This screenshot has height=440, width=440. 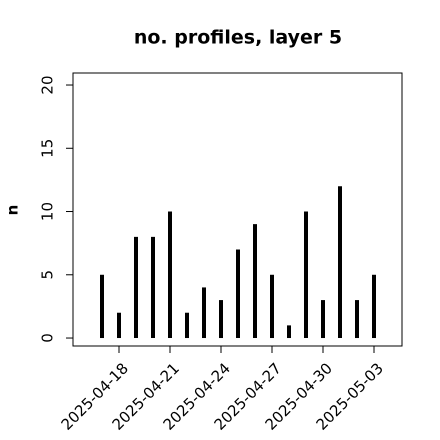 I want to click on y-tick-label: 20, so click(x=48, y=84).